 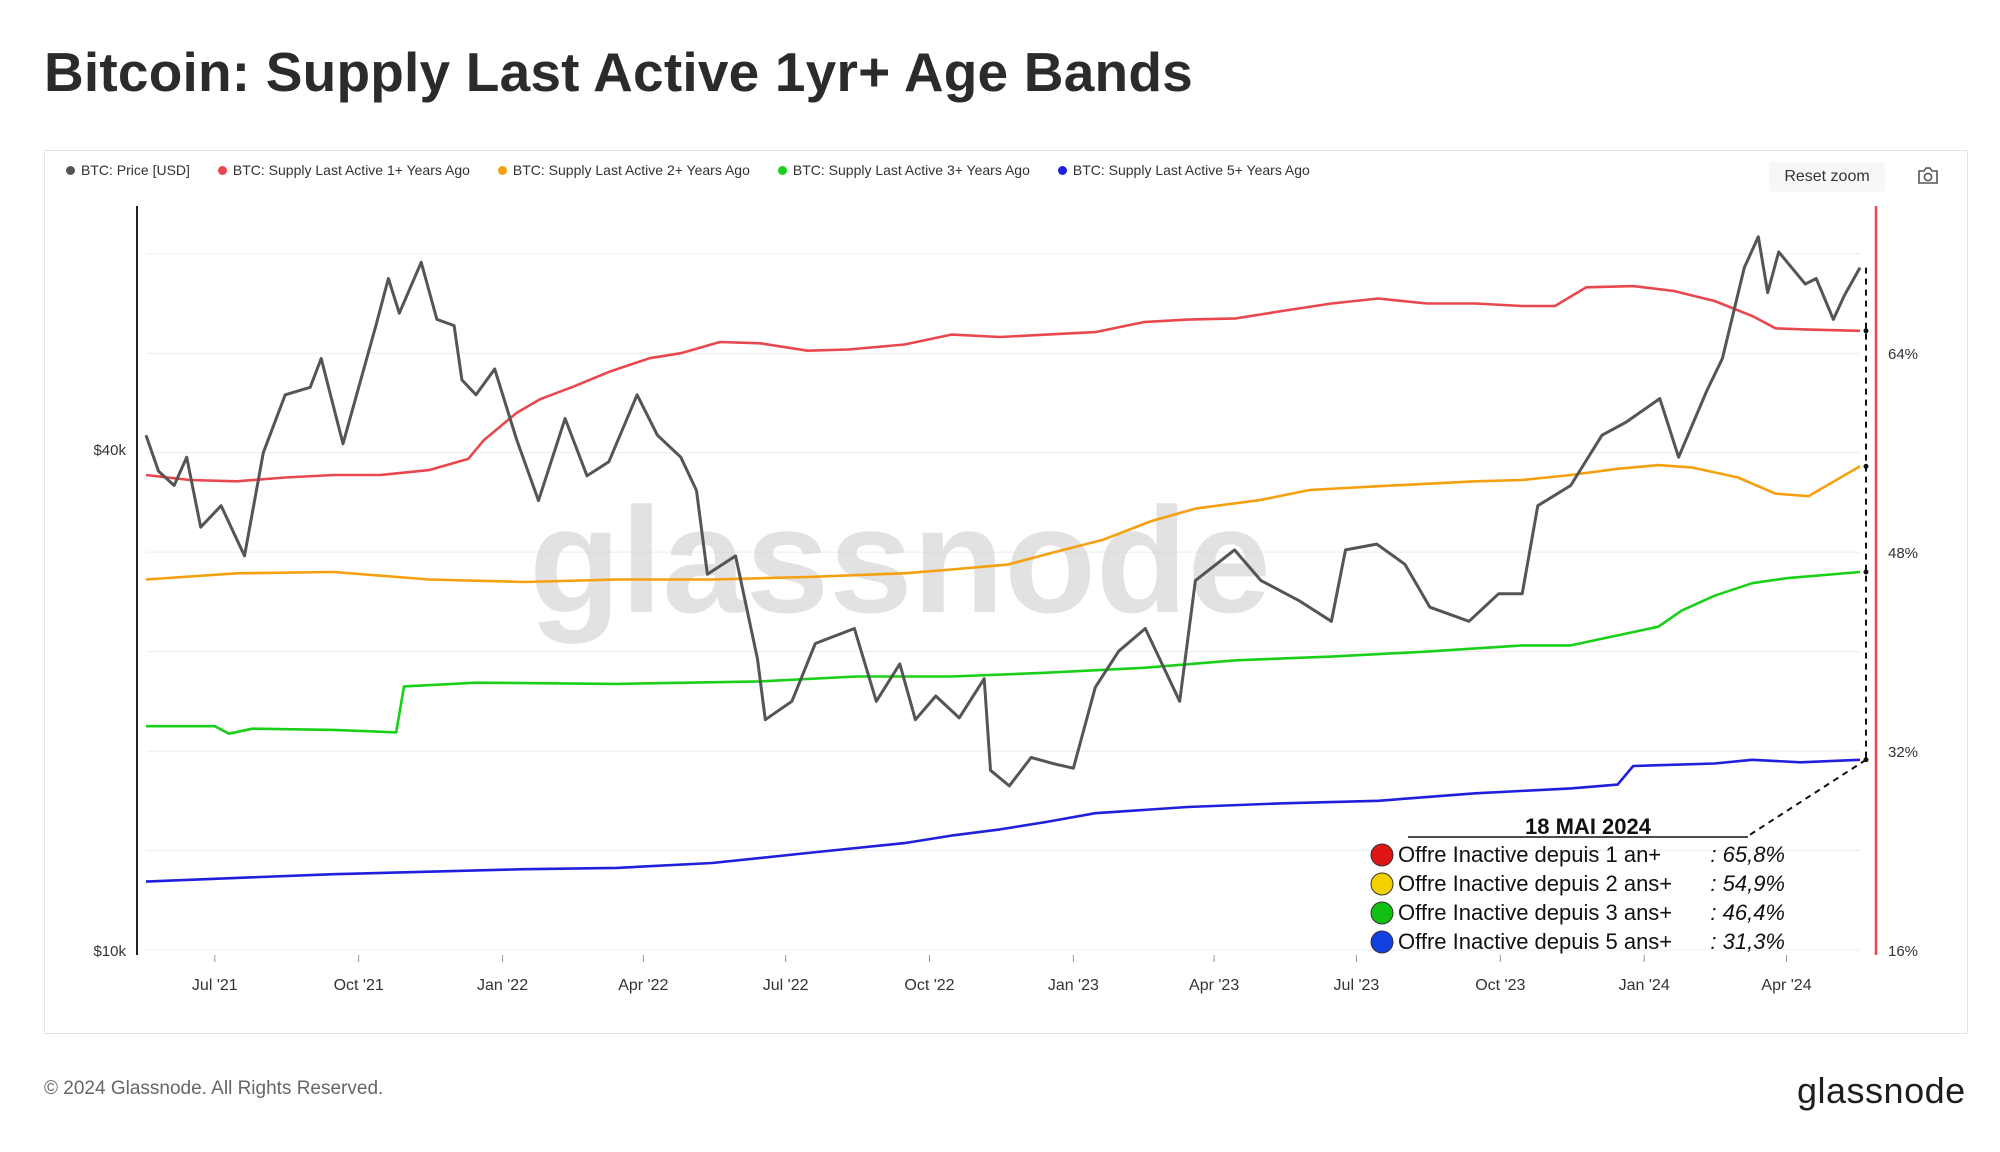 What do you see at coordinates (1529, 854) in the screenshot?
I see `annotation-row-label: Offre Inactive depuis 1 an+` at bounding box center [1529, 854].